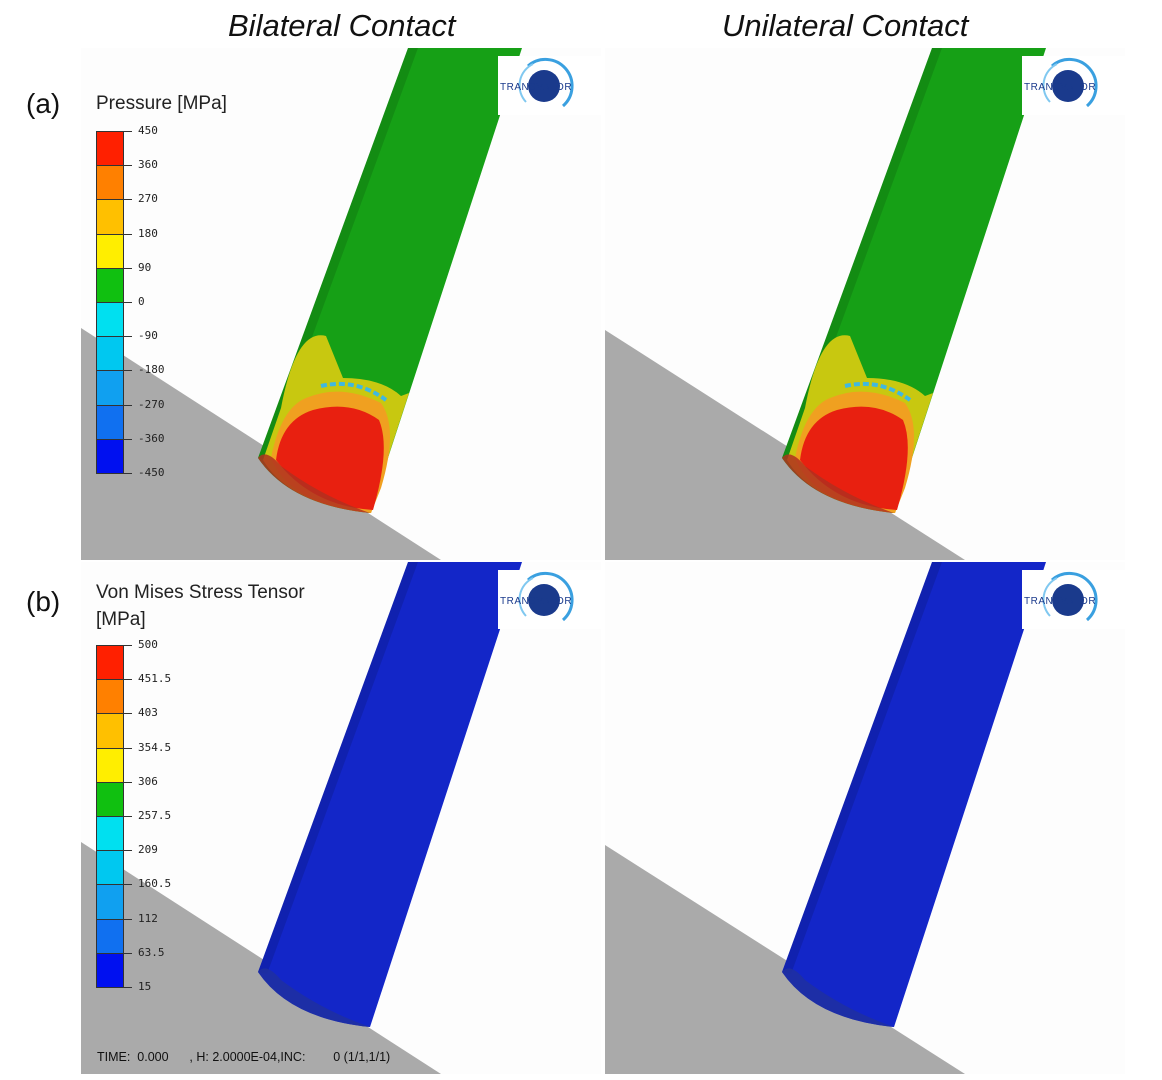  Describe the element at coordinates (845, 25) in the screenshot. I see `column-title-unilateral: Unilateral Contact` at that location.